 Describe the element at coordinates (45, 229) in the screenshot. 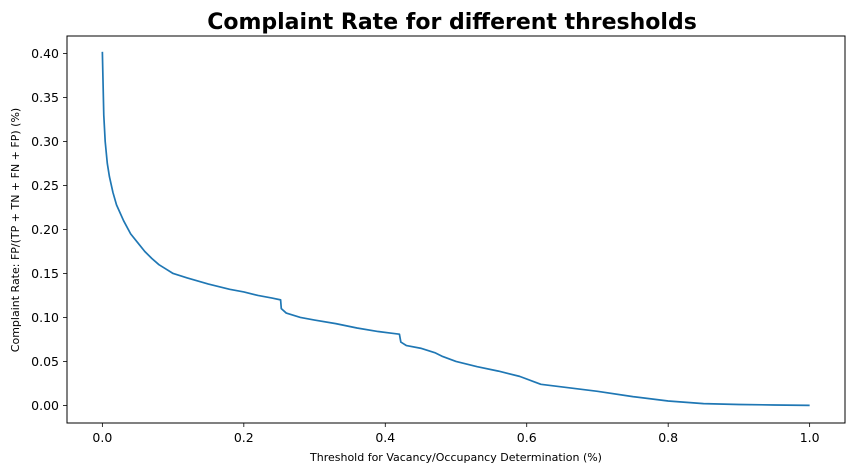

I see `y-tick-label: 0.20` at that location.